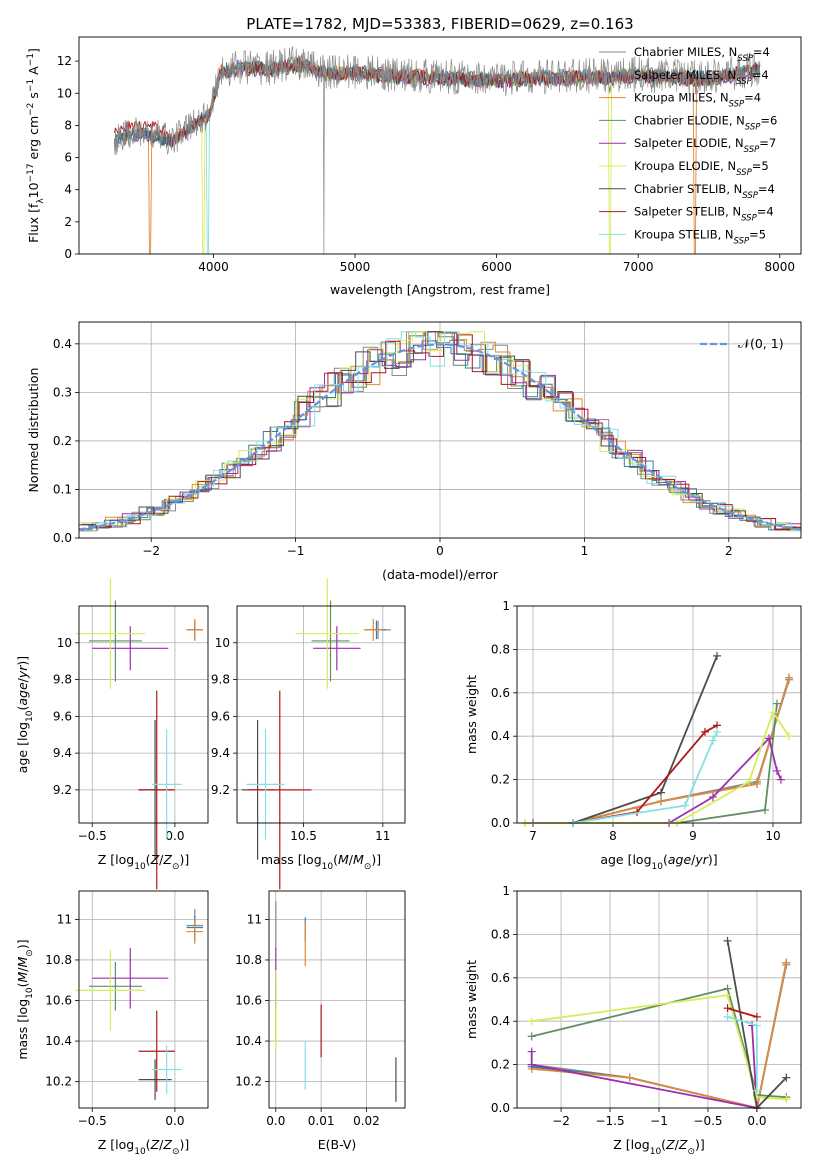 Image resolution: width=819 pixels, height=1170 pixels. Describe the element at coordinates (680, 859) in the screenshot. I see `label-part: age` at that location.